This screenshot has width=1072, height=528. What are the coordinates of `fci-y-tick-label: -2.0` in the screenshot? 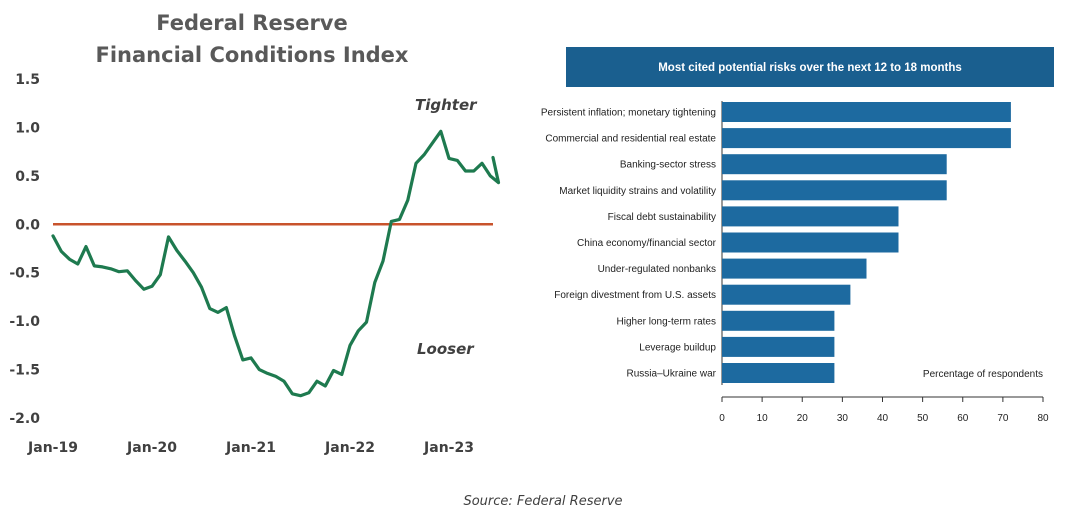 It's located at (24, 419).